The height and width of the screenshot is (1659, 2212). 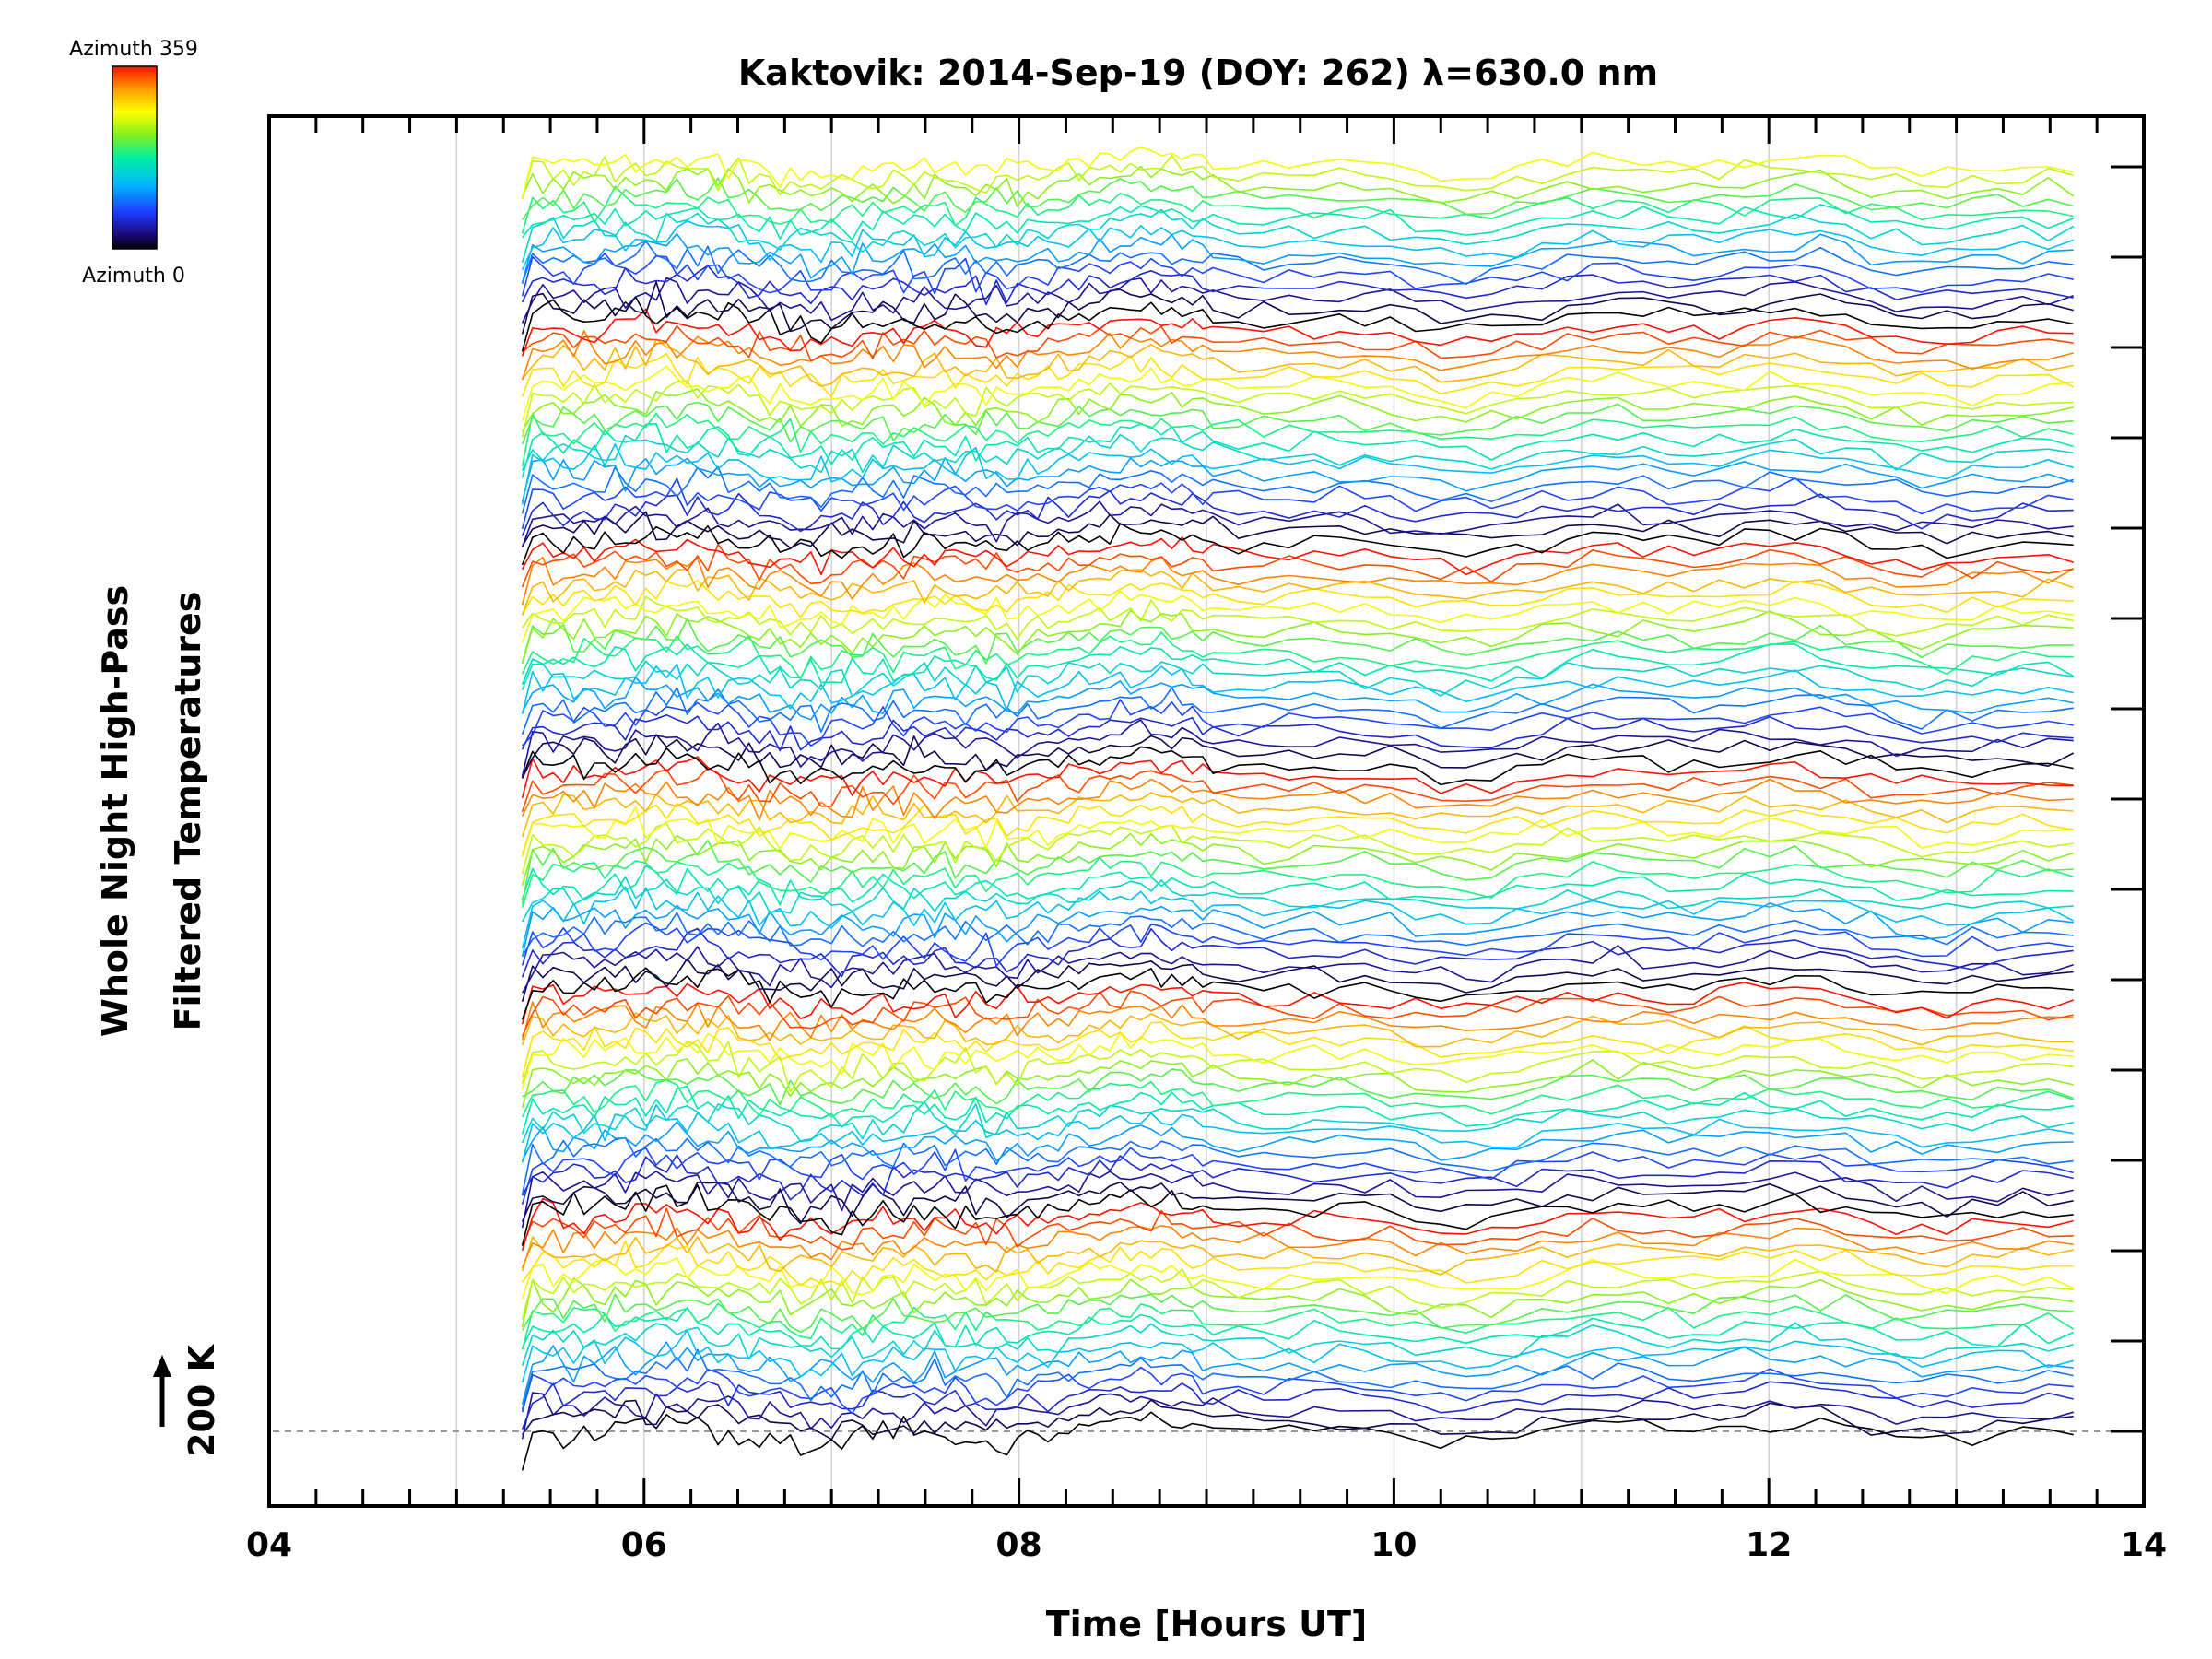 I want to click on x-tick-label-14: 14, so click(x=2144, y=1545).